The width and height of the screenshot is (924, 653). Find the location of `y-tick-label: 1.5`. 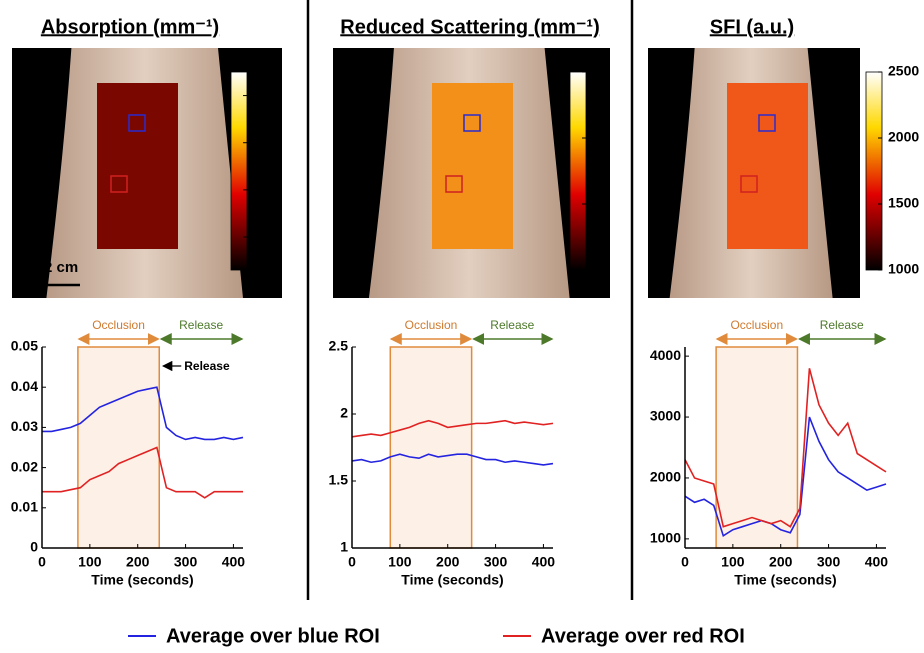

y-tick-label: 1.5 is located at coordinates (339, 480).